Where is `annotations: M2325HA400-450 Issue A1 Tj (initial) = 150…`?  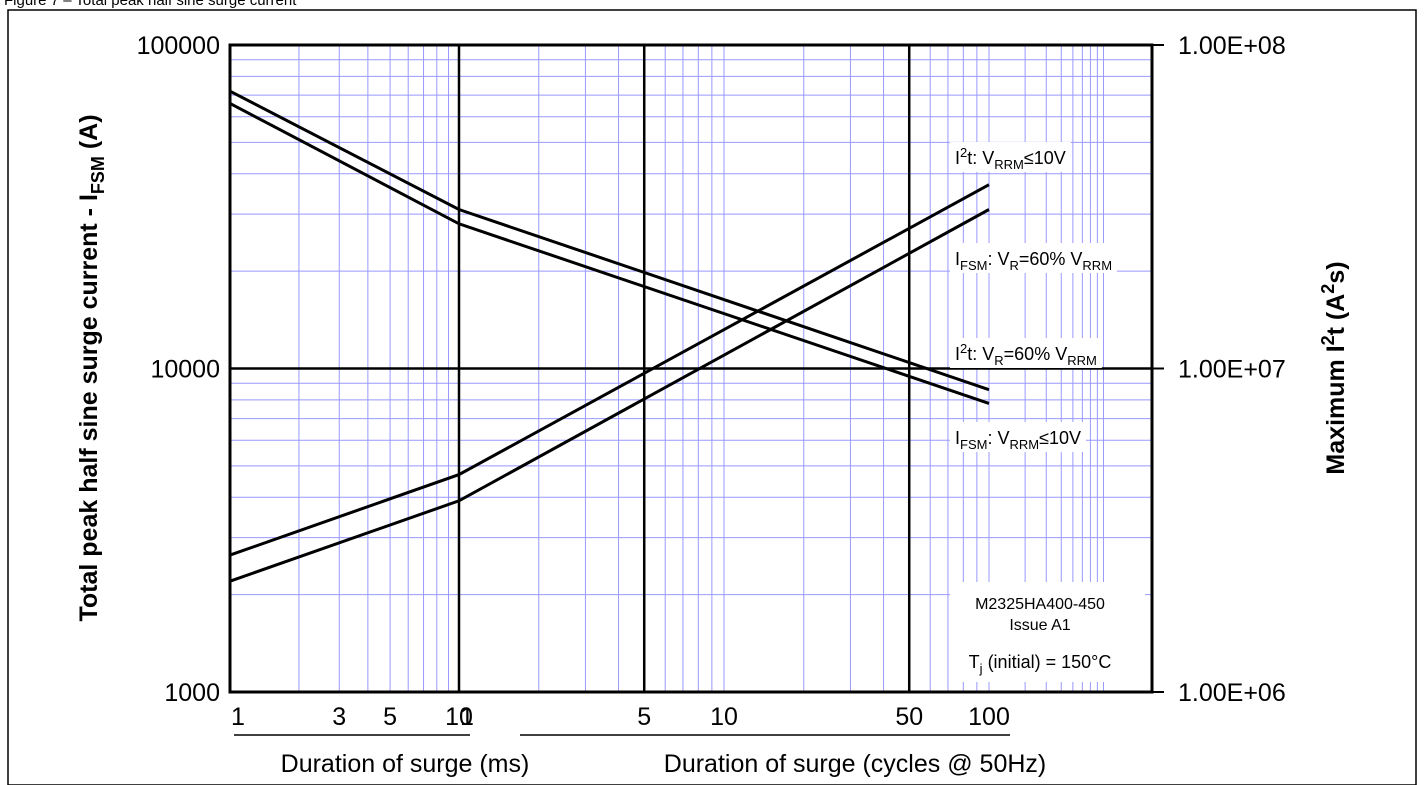 annotations: M2325HA400-450 Issue A1 Tj (initial) = 150… is located at coordinates (1047, 632).